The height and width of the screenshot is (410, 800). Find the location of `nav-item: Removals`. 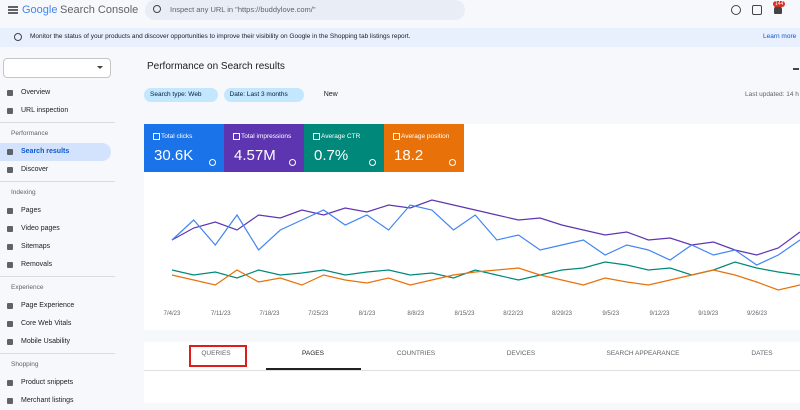

nav-item: Removals is located at coordinates (55, 265).